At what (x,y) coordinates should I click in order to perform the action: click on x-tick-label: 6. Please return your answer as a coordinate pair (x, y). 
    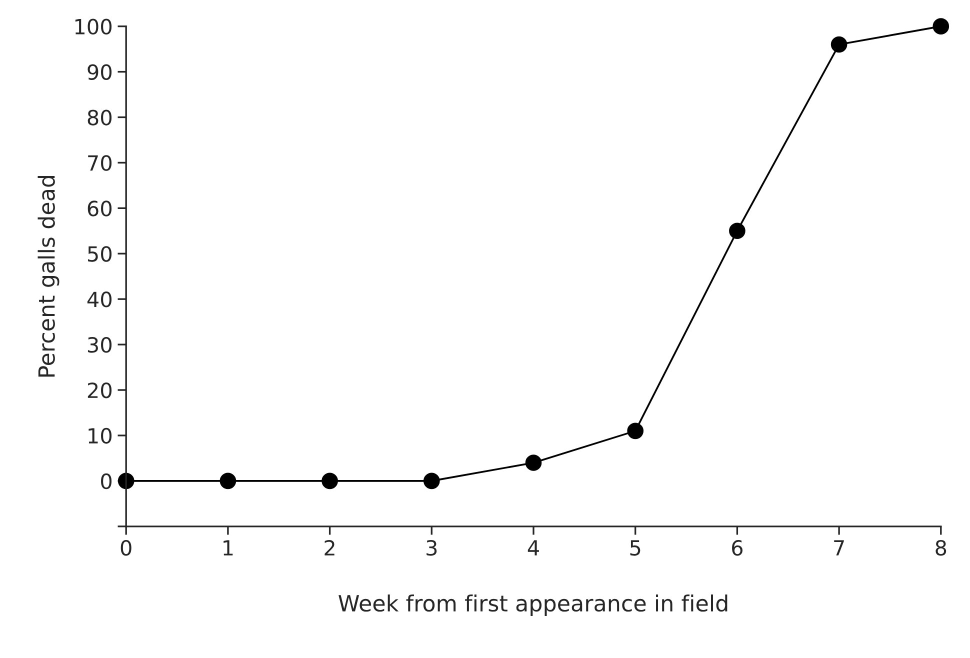
    Looking at the image, I should click on (737, 548).